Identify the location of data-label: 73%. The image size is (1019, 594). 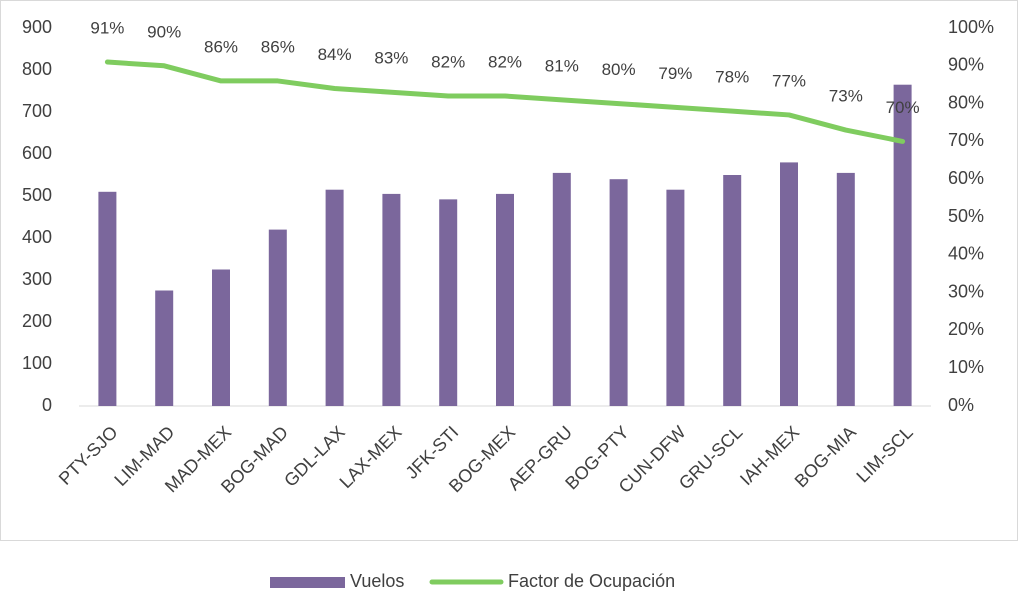
(846, 96).